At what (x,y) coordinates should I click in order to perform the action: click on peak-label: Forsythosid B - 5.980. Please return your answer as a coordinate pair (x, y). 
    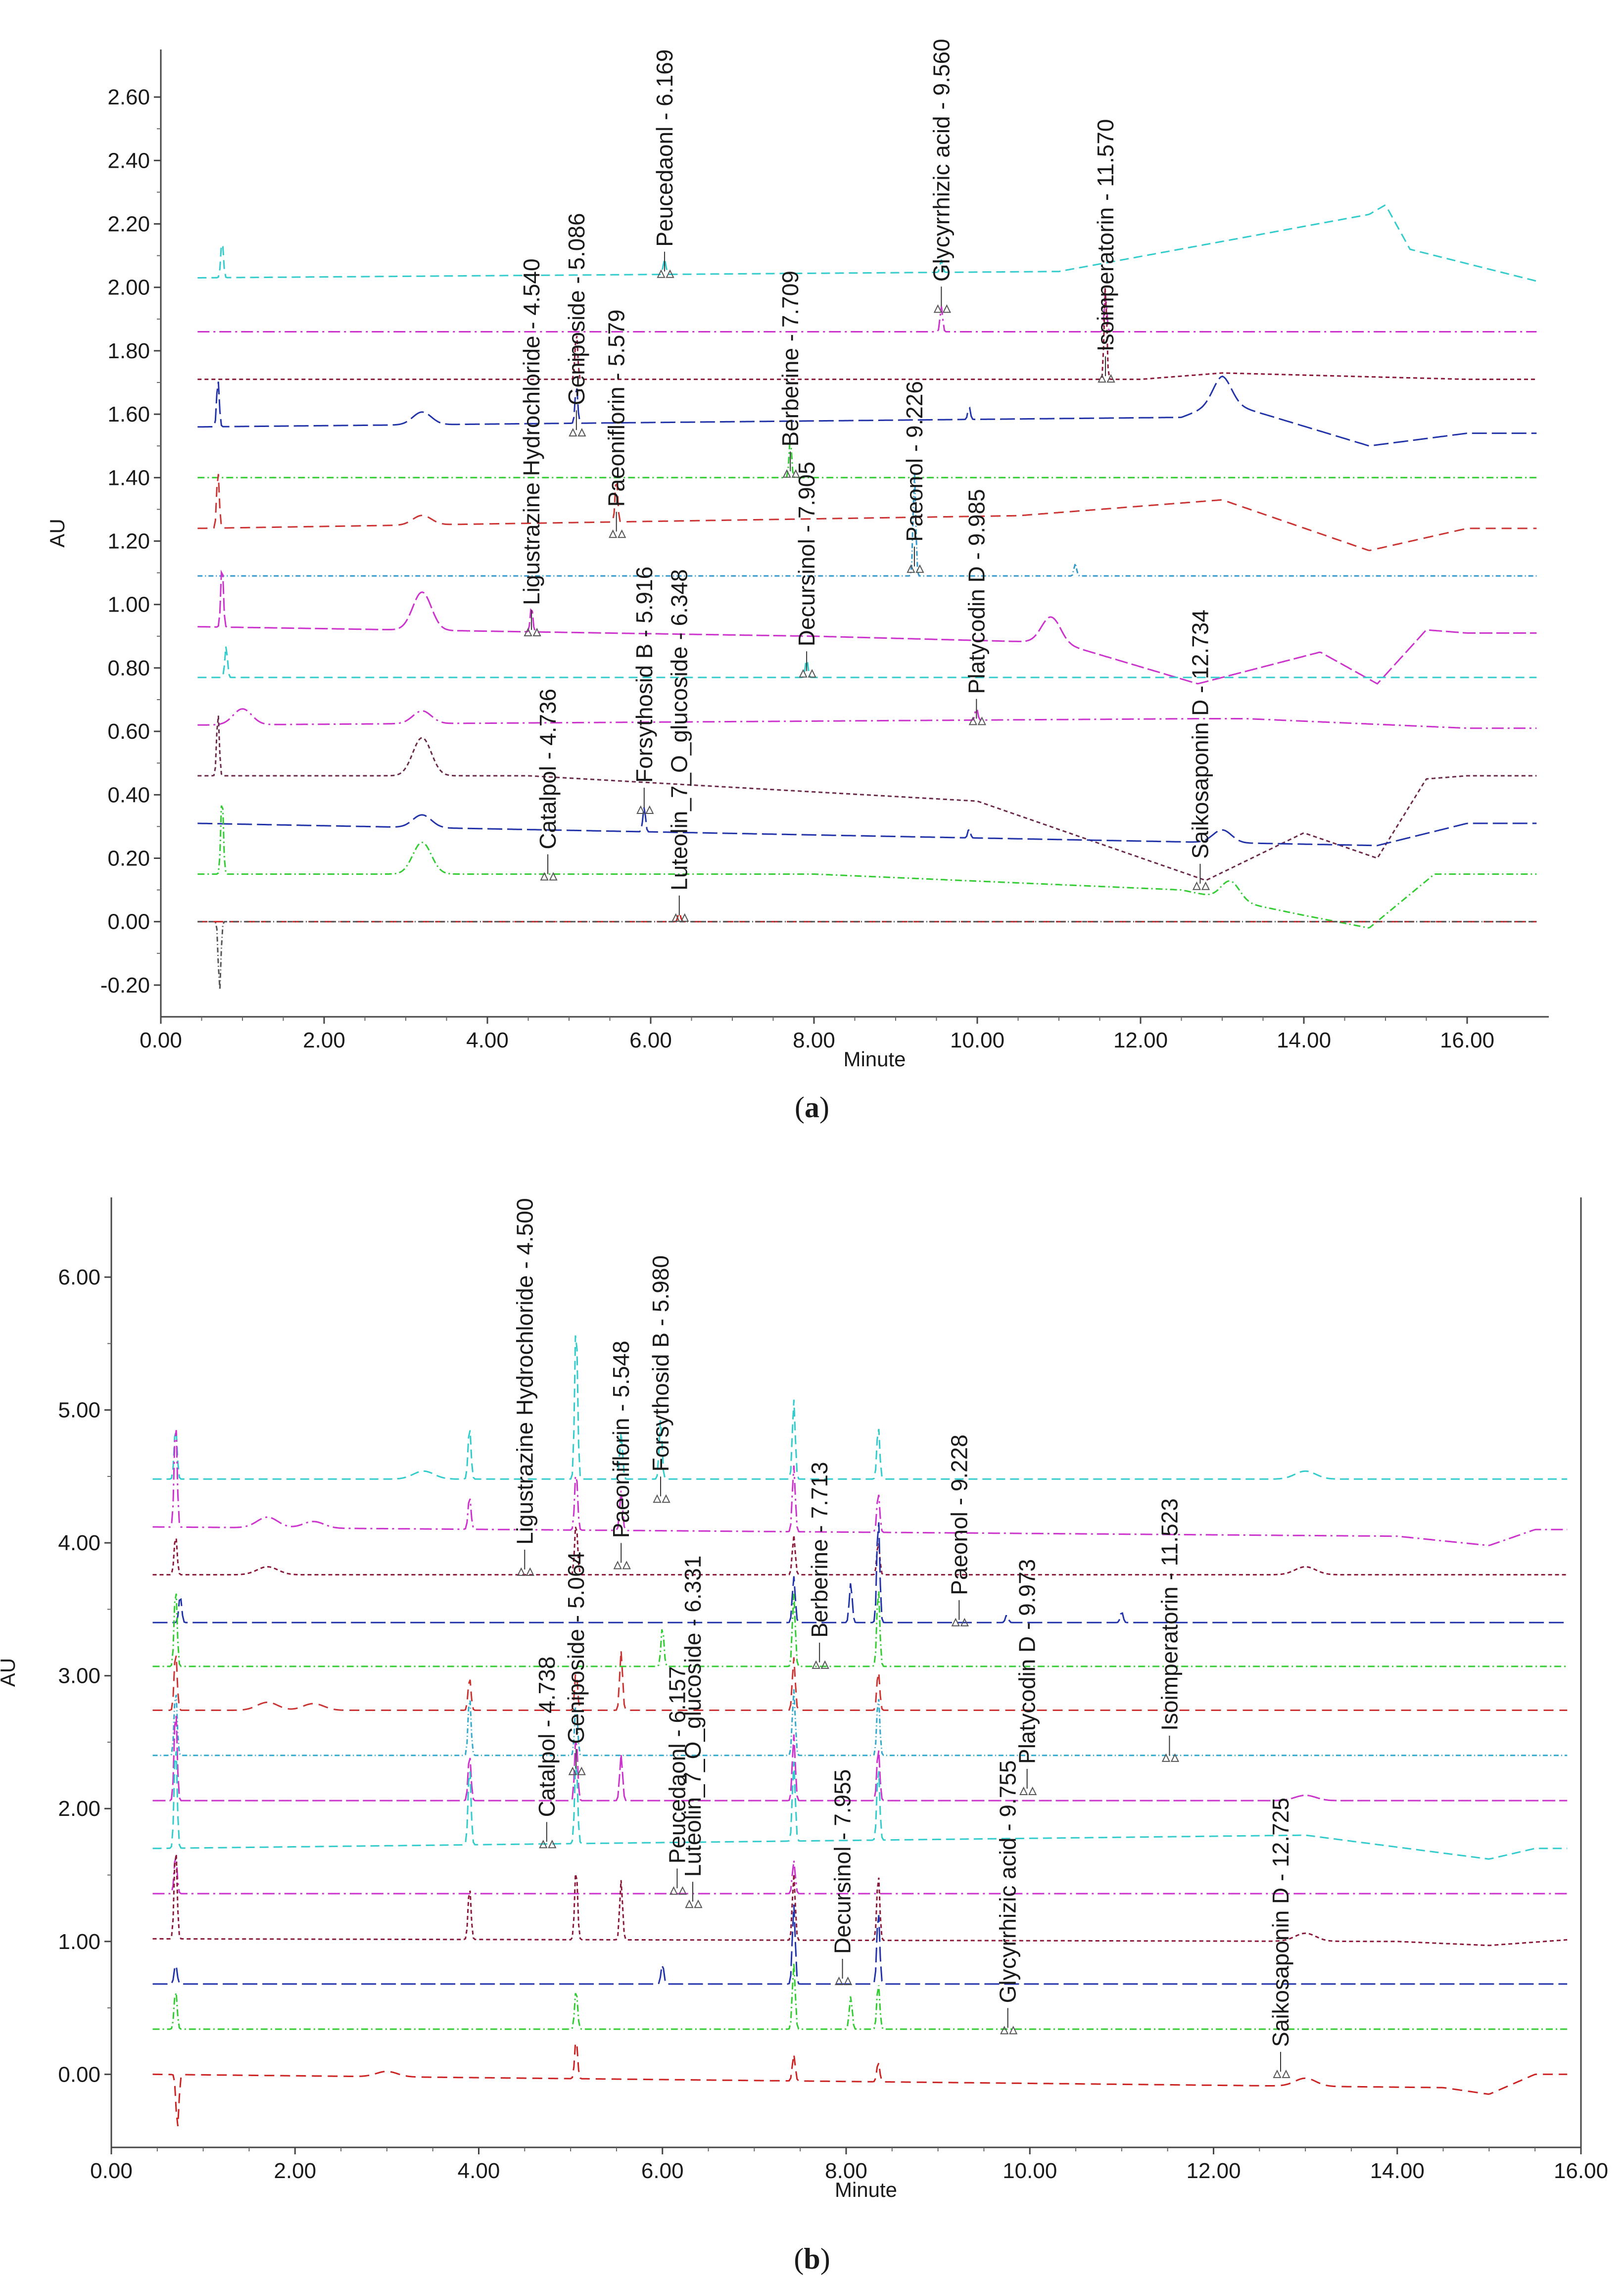
    Looking at the image, I should click on (660, 1363).